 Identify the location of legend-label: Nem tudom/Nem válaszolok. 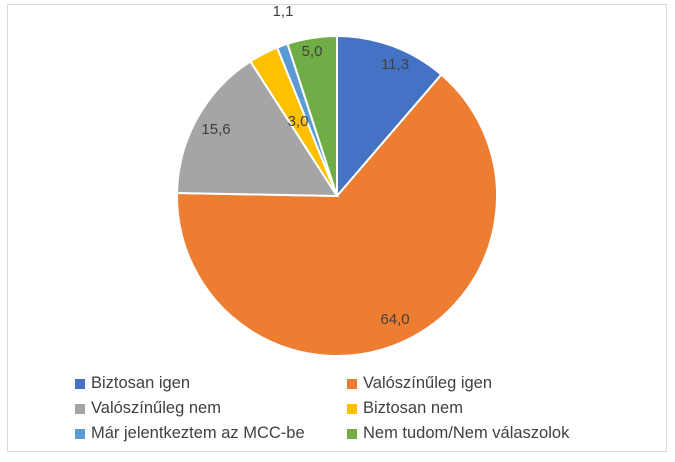
(466, 433).